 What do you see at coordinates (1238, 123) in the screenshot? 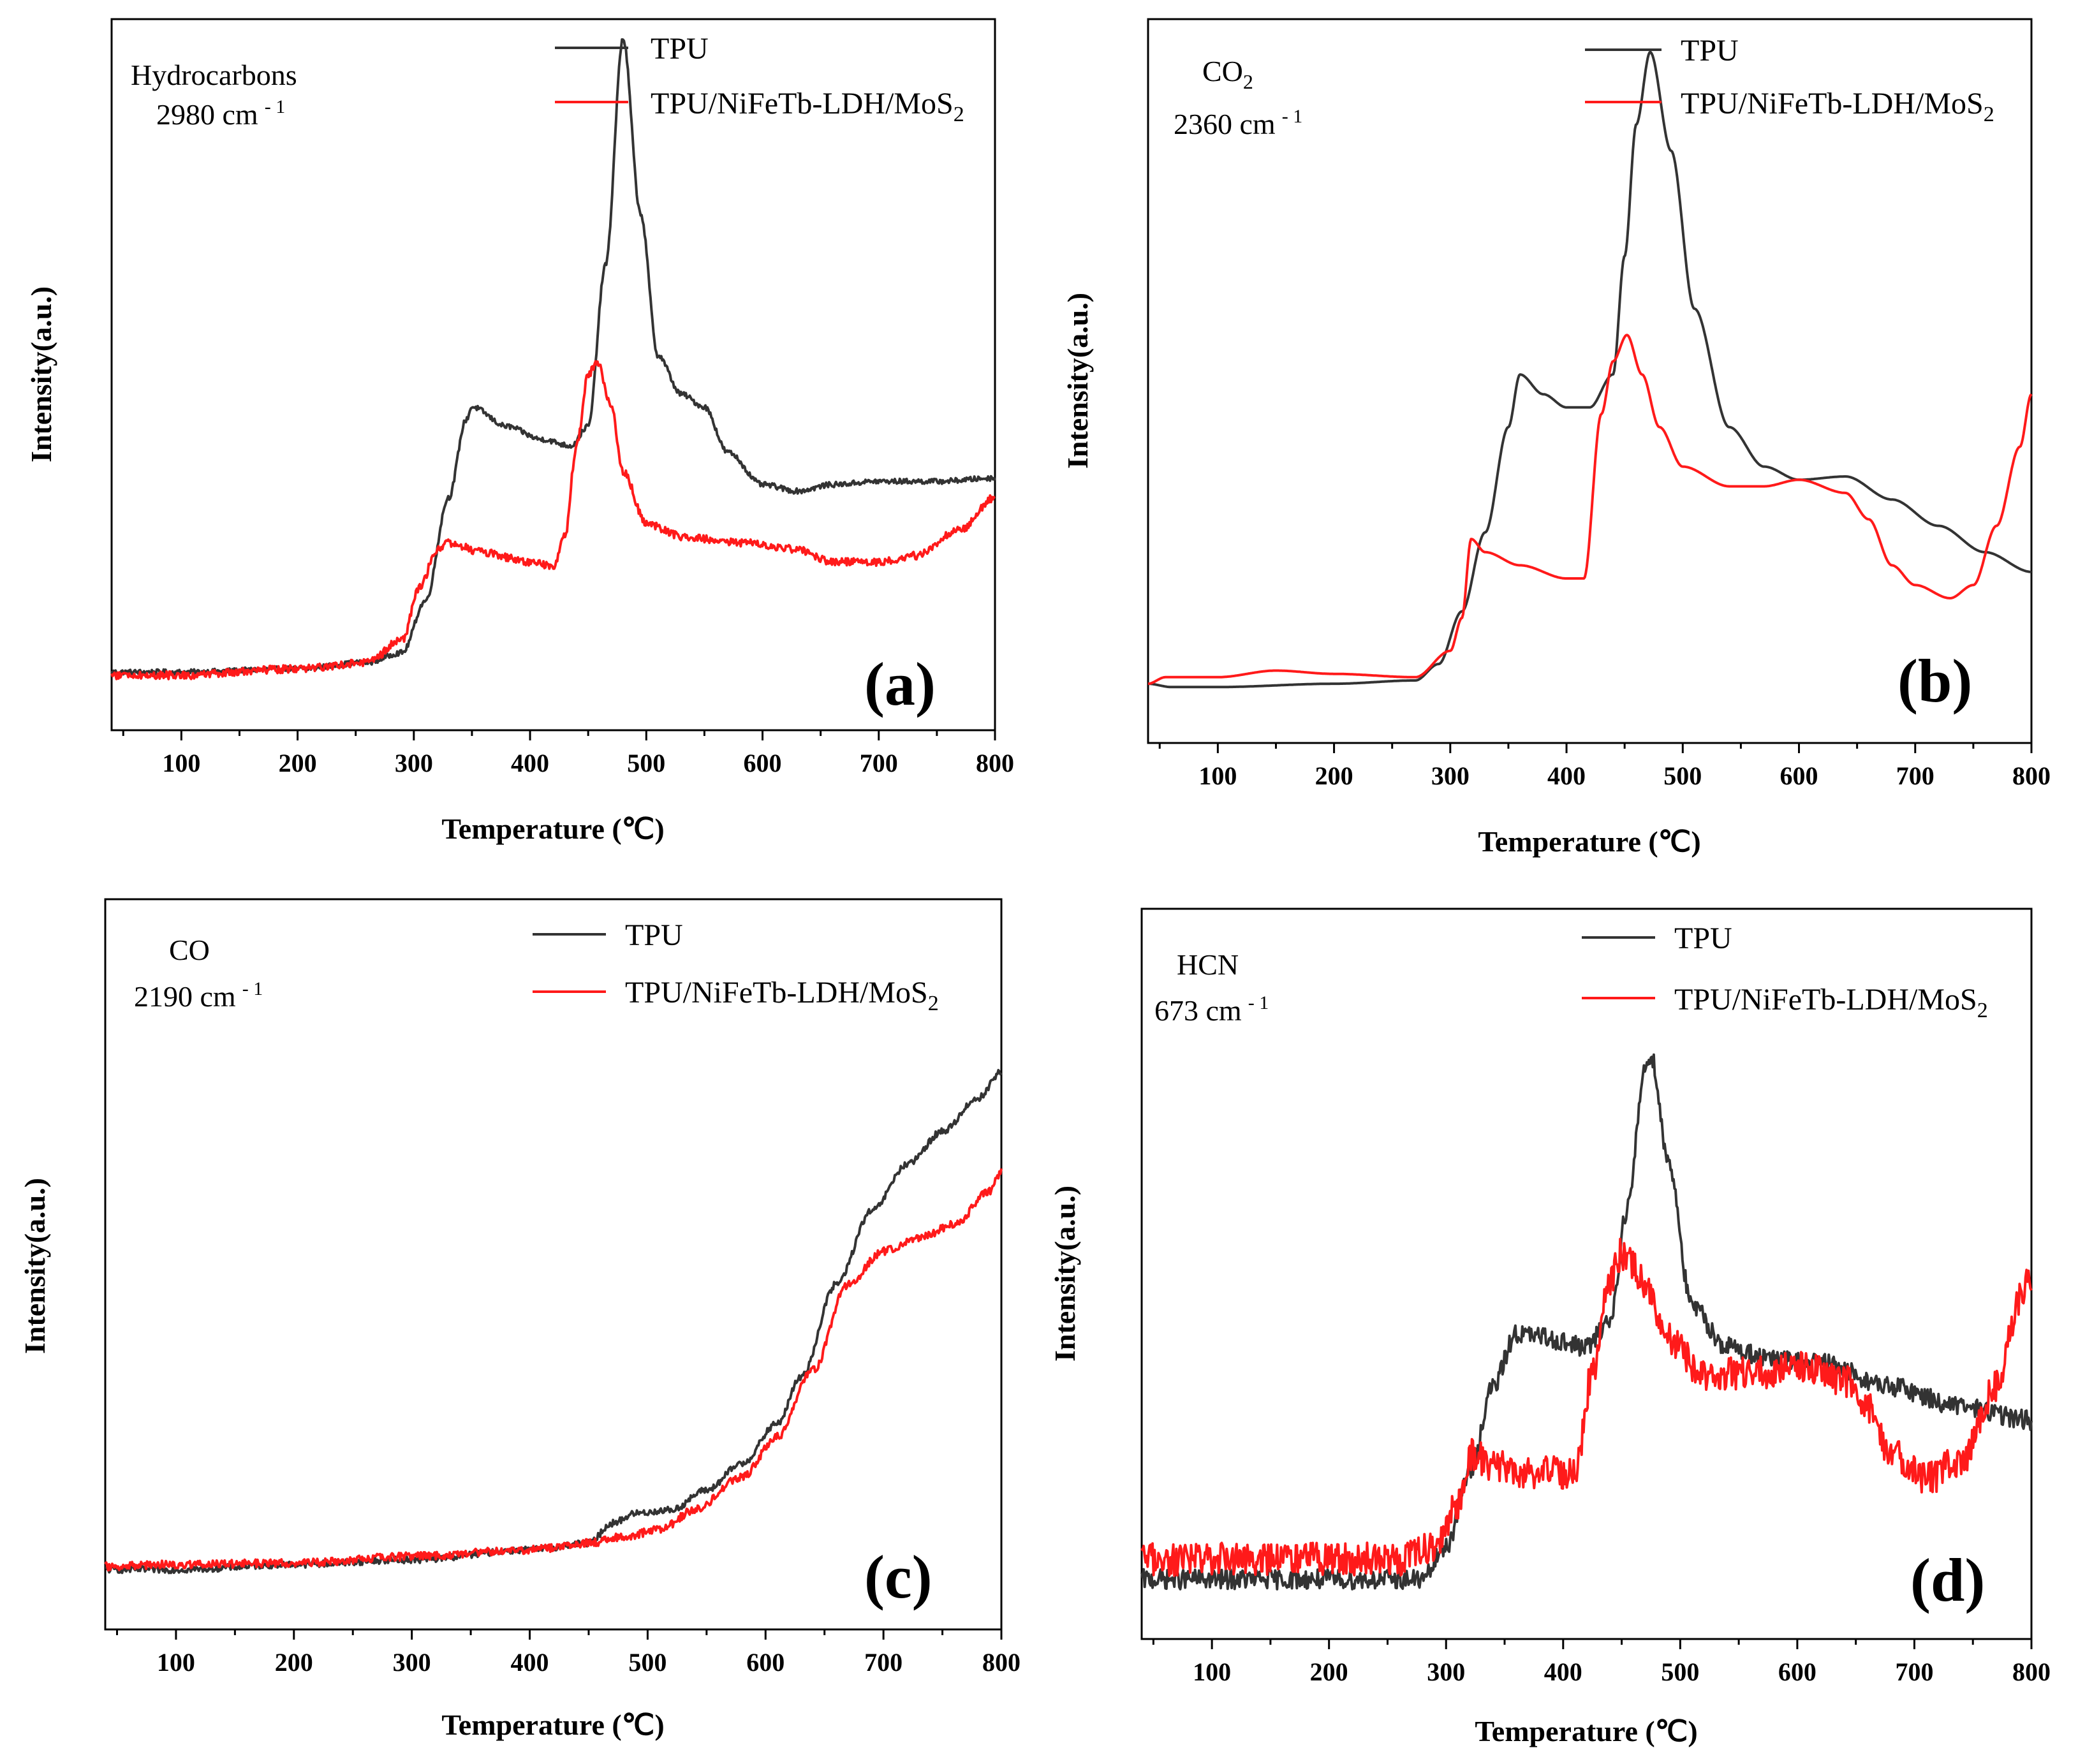
I see `wavenumber-label: 2360 cm - 1` at bounding box center [1238, 123].